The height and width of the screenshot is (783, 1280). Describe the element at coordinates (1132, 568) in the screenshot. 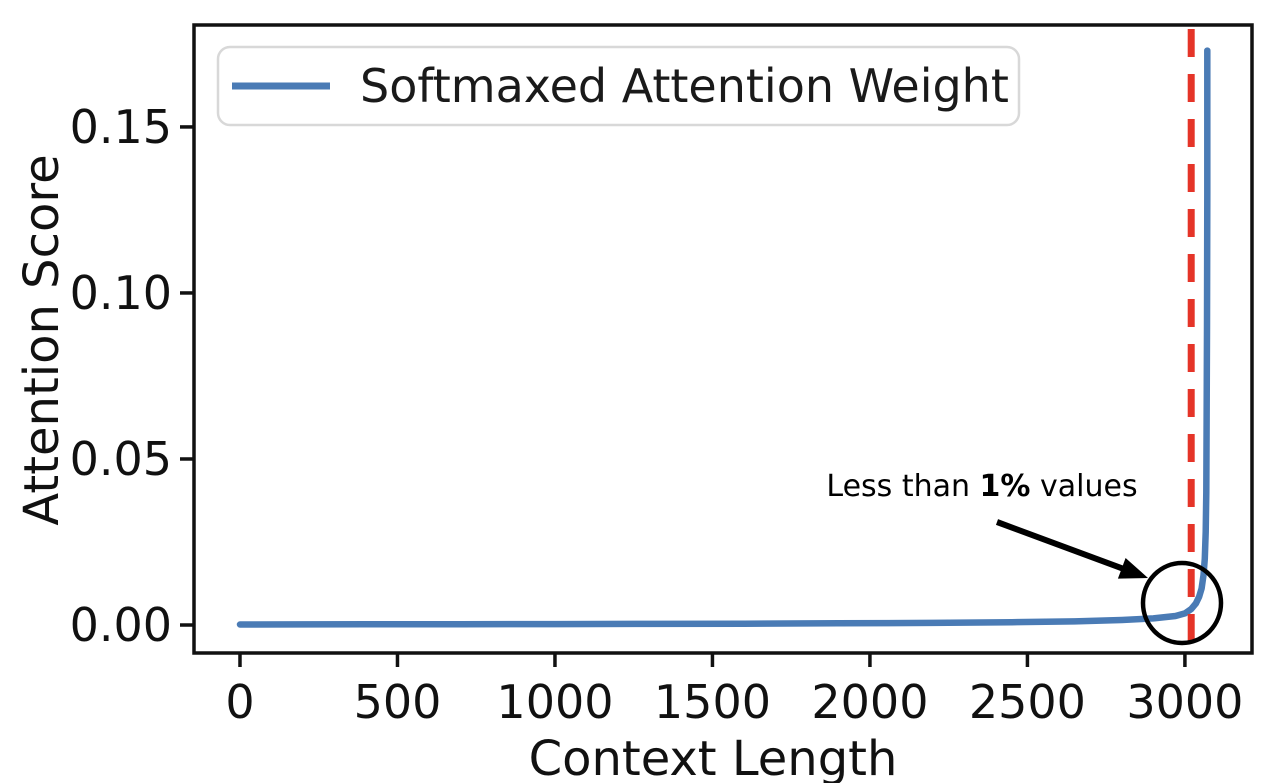

I see `annotation-arrowhead-icon` at that location.